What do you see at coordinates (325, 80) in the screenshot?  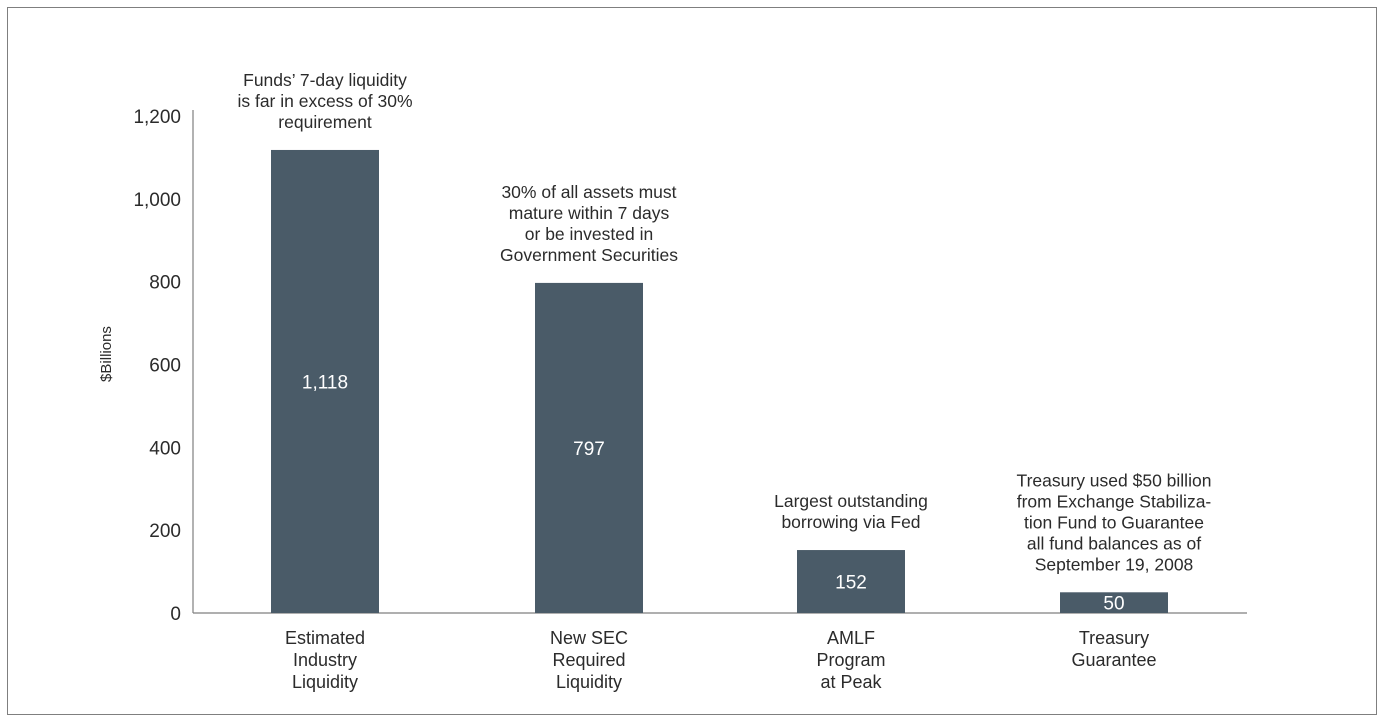 I see `bar-annotation-line: Funds’ 7-day liquidity` at bounding box center [325, 80].